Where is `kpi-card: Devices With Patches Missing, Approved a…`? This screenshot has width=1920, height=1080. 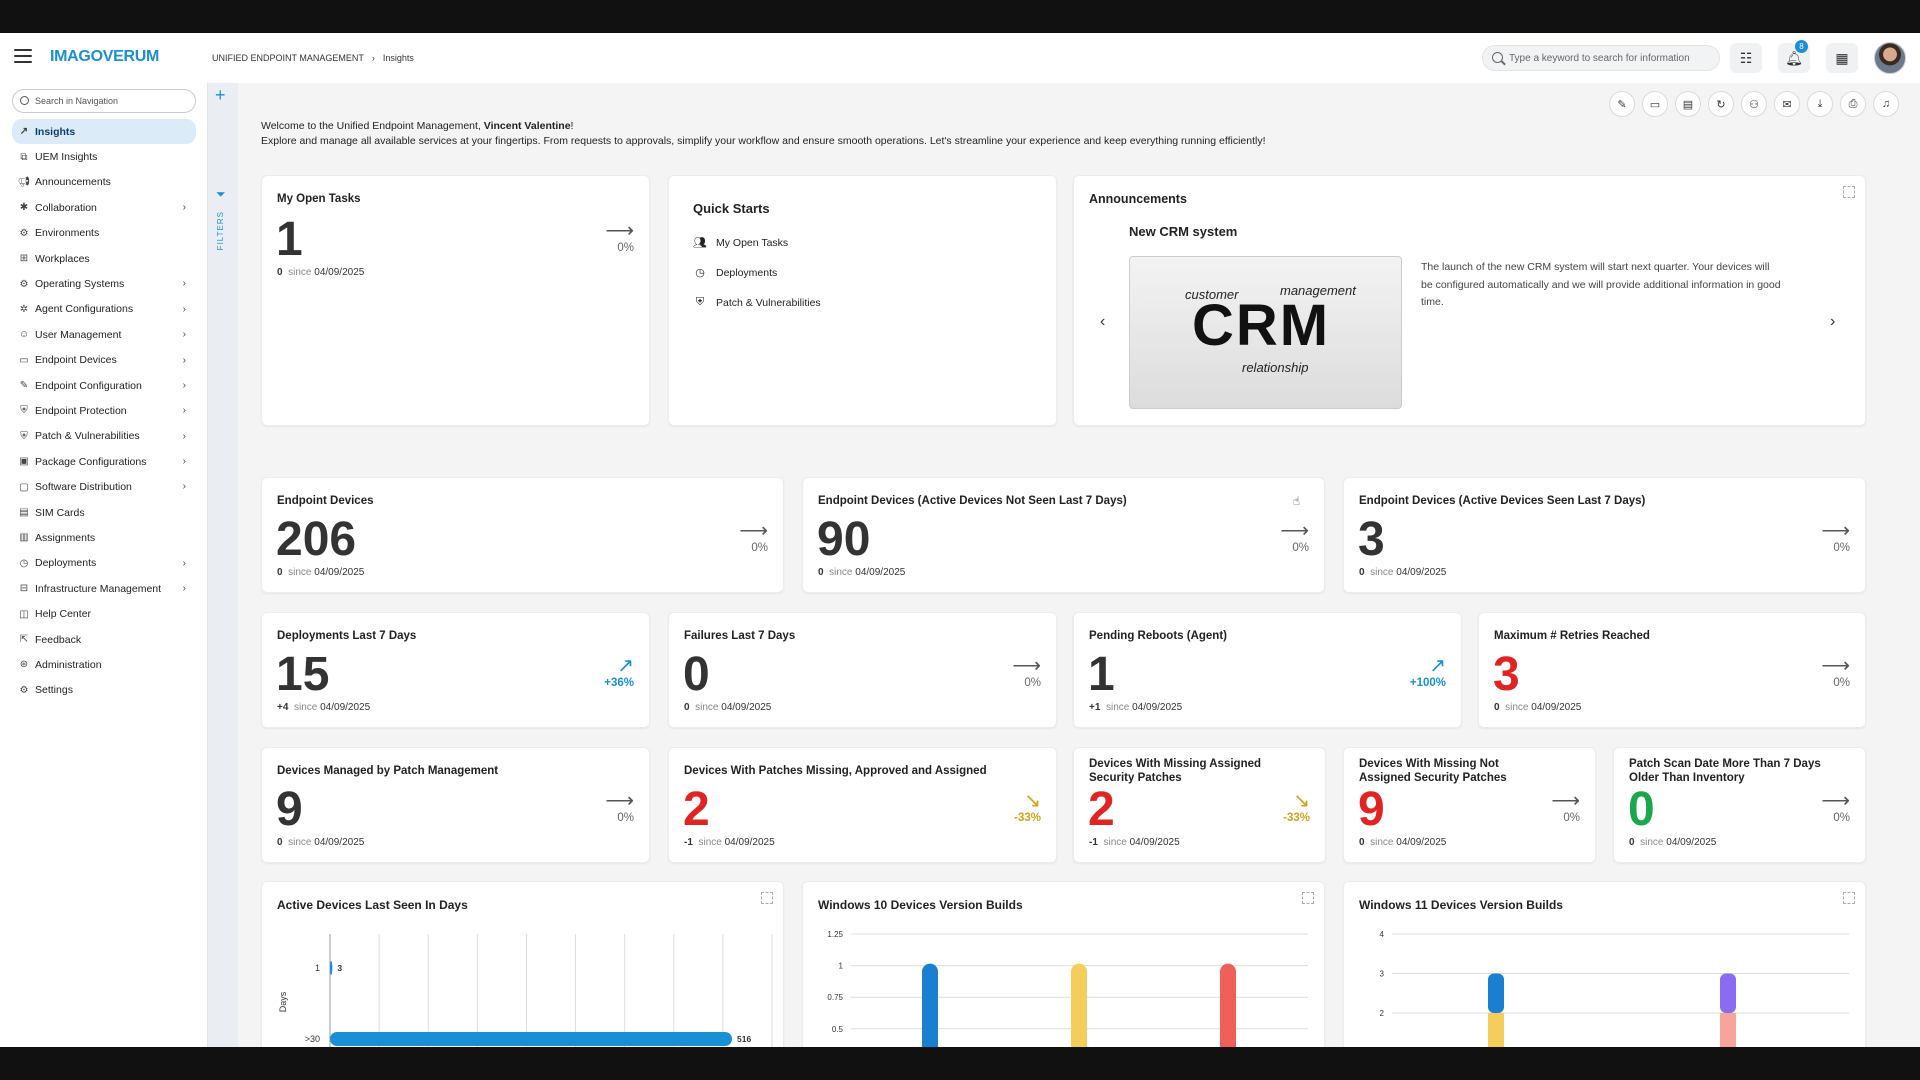 kpi-card: Devices With Patches Missing, Approved a… is located at coordinates (862, 805).